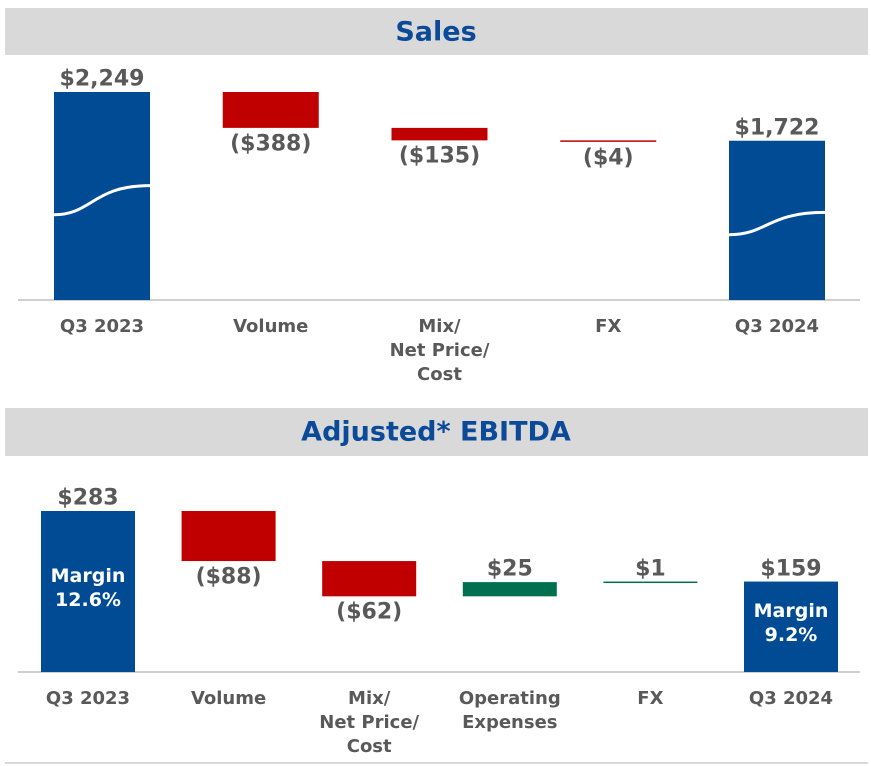  What do you see at coordinates (509, 569) in the screenshot?
I see `value-label: $25` at bounding box center [509, 569].